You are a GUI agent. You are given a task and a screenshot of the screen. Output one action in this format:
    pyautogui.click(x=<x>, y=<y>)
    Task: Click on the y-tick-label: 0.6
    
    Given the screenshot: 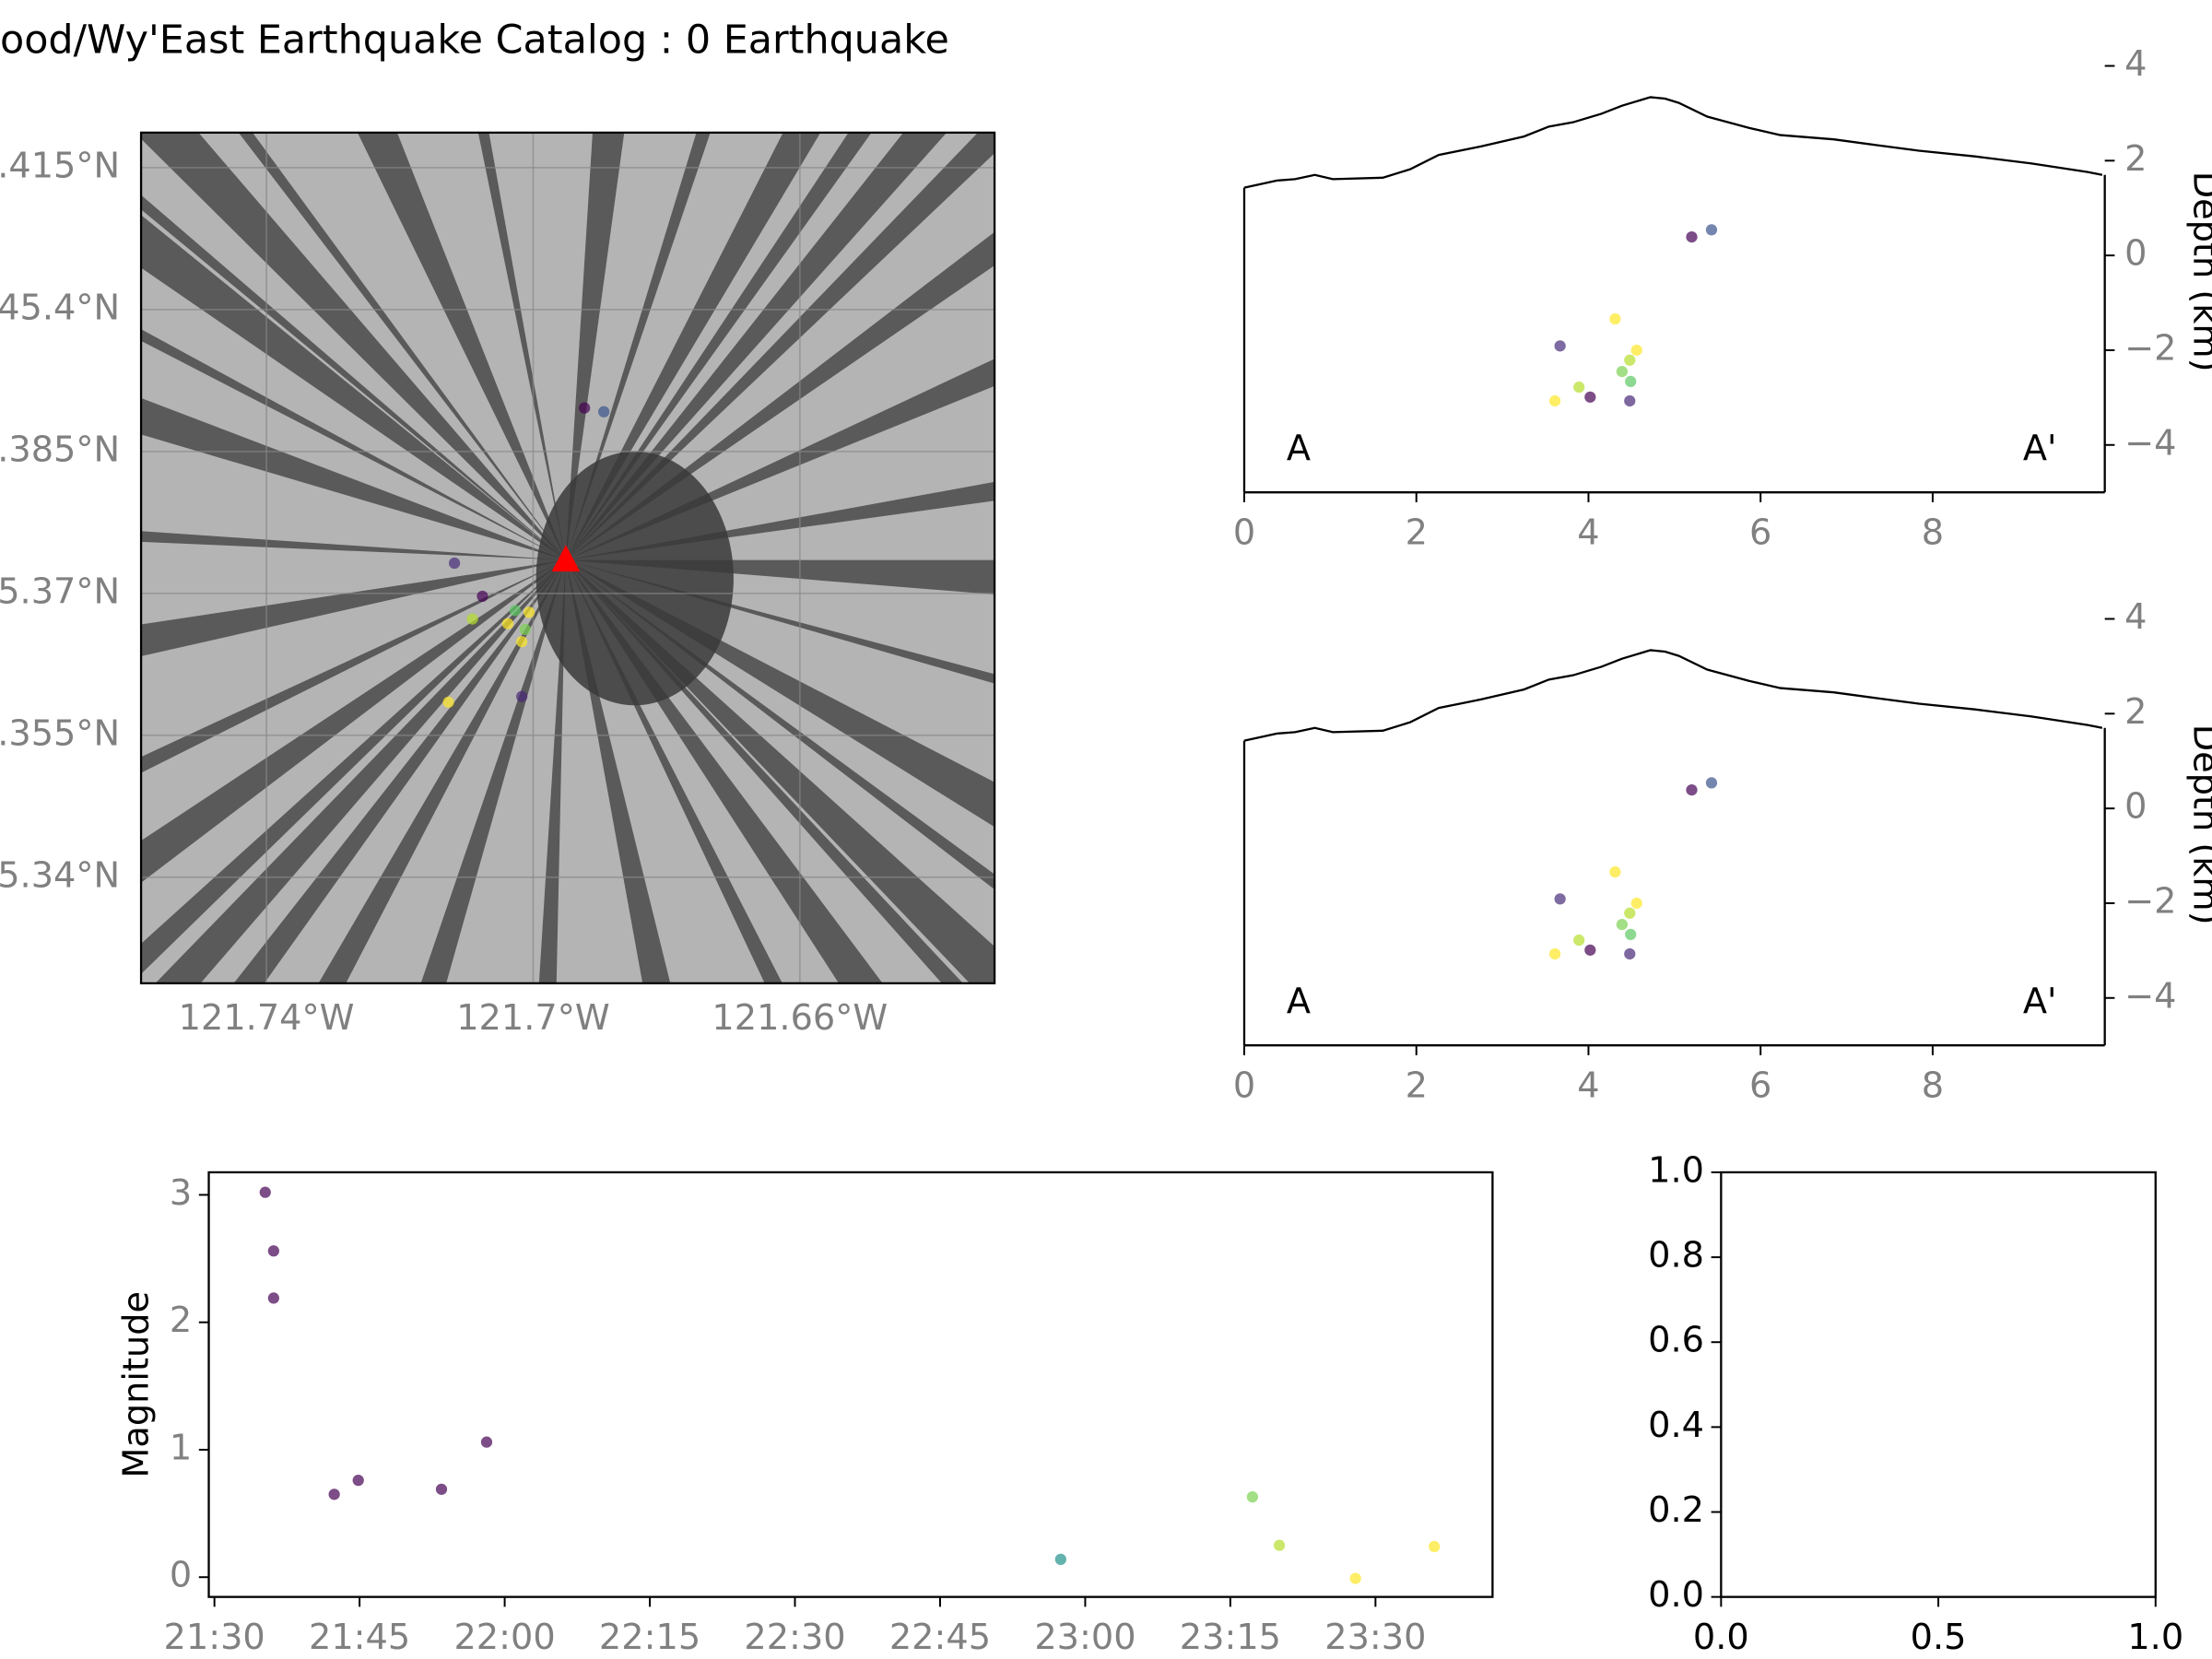 What is the action you would take?
    pyautogui.click(x=1676, y=1340)
    